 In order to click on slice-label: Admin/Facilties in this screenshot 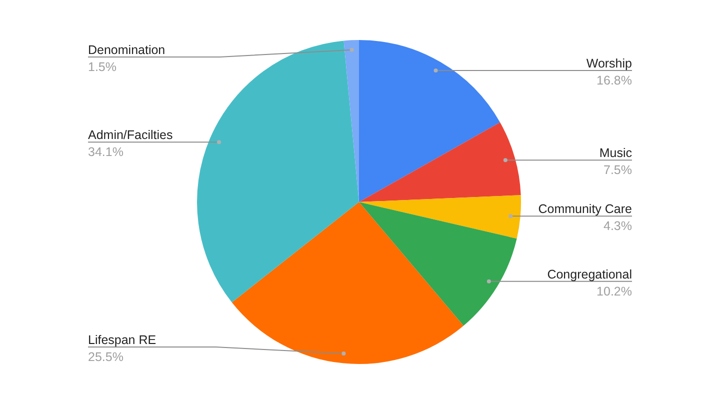, I will do `click(130, 135)`.